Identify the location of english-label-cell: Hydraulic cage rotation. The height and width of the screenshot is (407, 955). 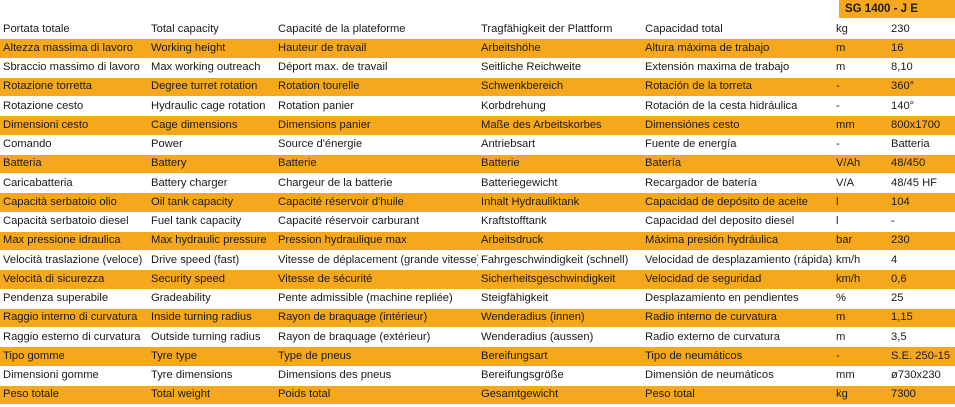
(211, 106).